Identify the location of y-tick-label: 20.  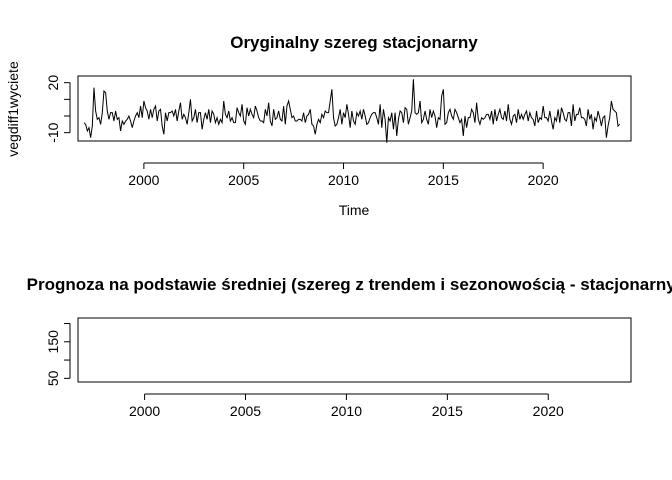
(53, 83).